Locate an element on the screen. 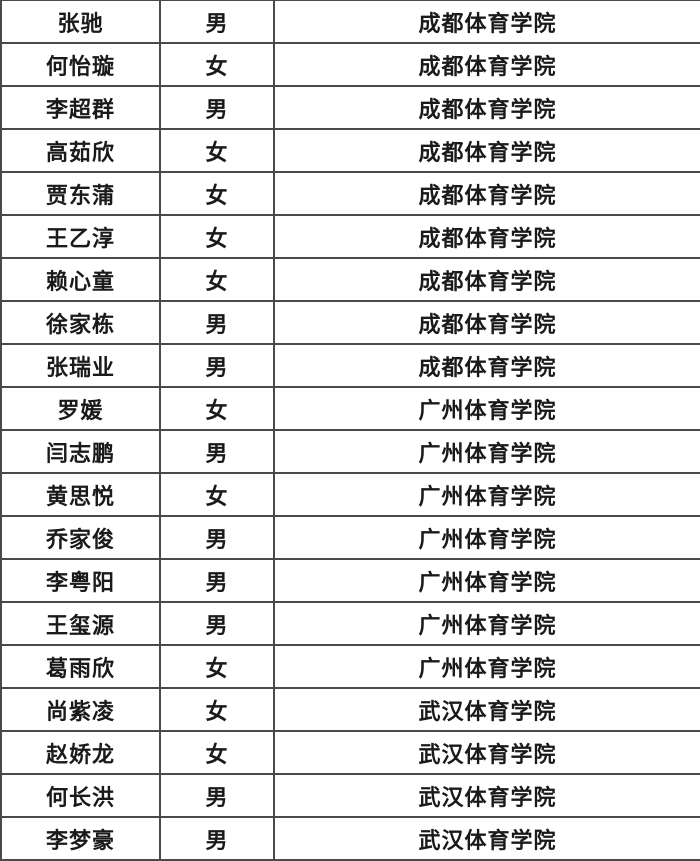  table-row: 李超群 男 成都体育学院 is located at coordinates (350, 107).